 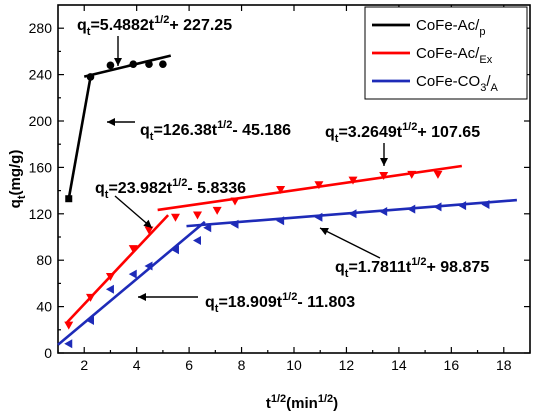 I want to click on equation-0: qt=5.4882t1/2+ 227.25, so click(x=154, y=26).